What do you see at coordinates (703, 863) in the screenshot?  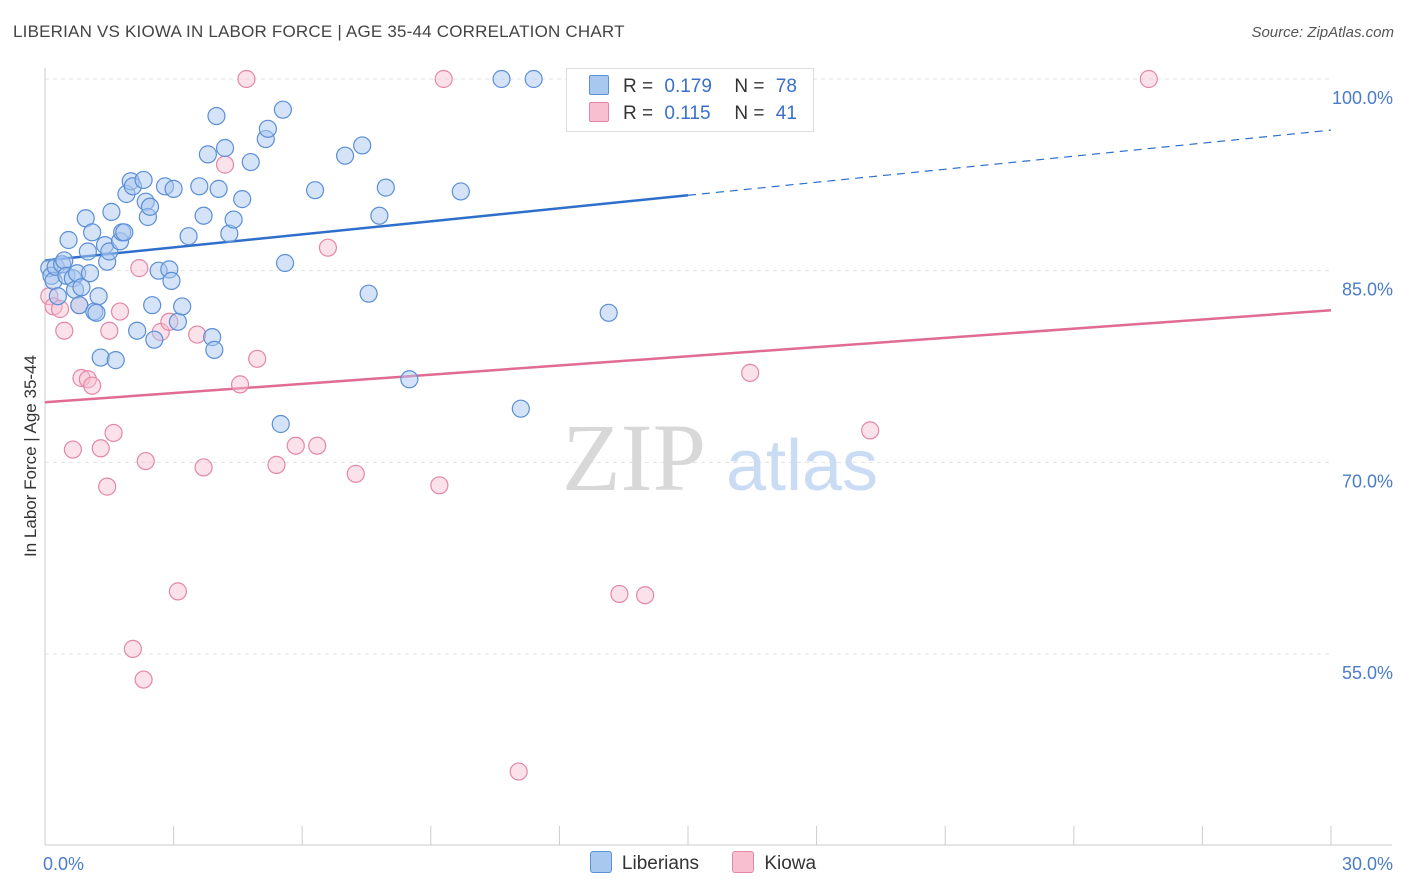 I see `series-legend: Liberians Kiowa` at bounding box center [703, 863].